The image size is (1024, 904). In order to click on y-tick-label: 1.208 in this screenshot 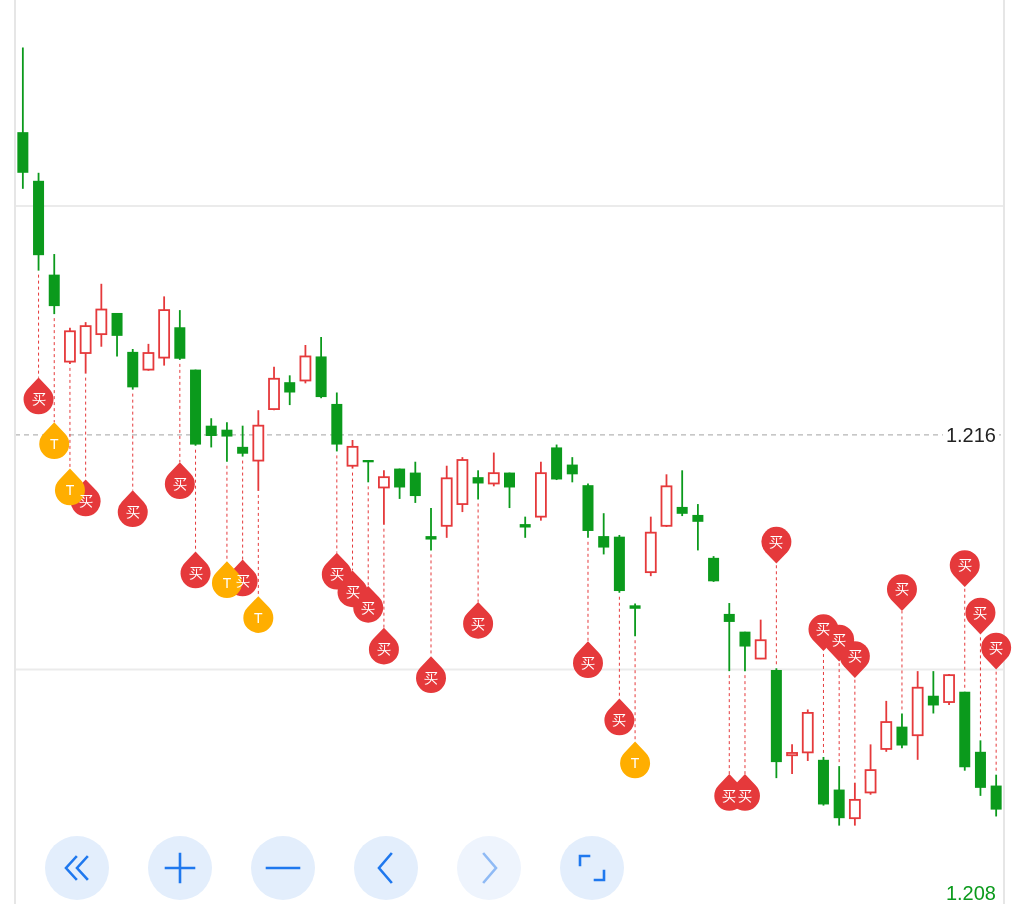, I will do `click(970, 892)`.